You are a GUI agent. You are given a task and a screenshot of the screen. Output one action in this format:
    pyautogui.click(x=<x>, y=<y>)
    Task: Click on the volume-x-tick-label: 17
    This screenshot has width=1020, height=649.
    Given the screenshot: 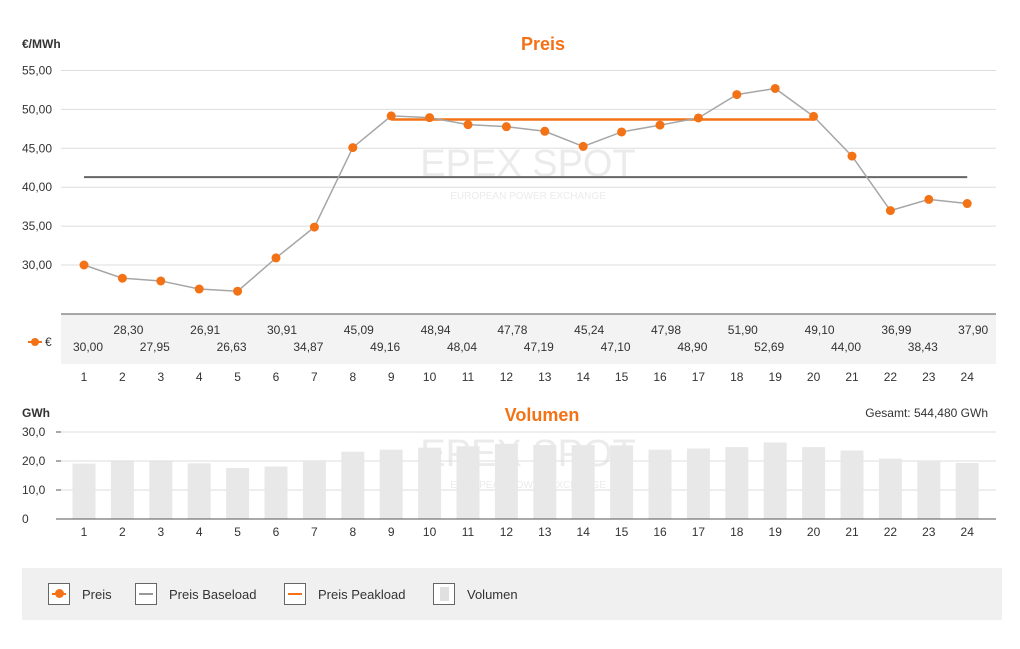 What is the action you would take?
    pyautogui.click(x=699, y=532)
    